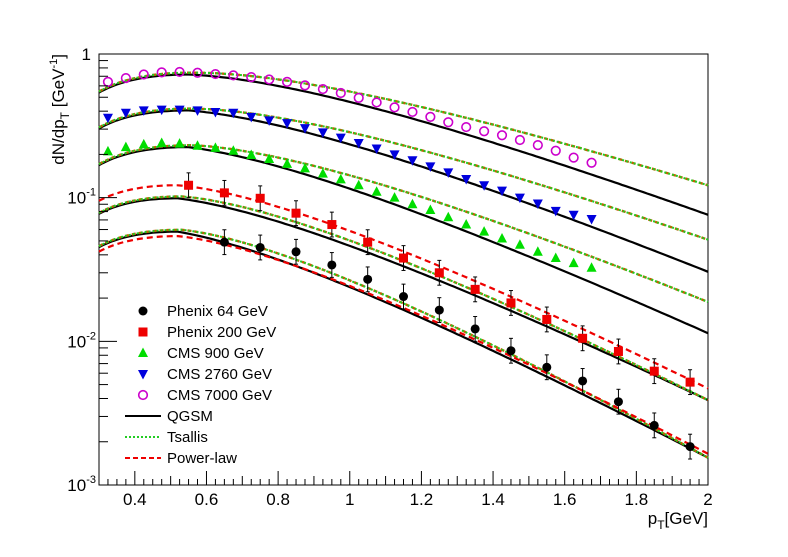  What do you see at coordinates (187, 437) in the screenshot?
I see `legend-label: Tsallis` at bounding box center [187, 437].